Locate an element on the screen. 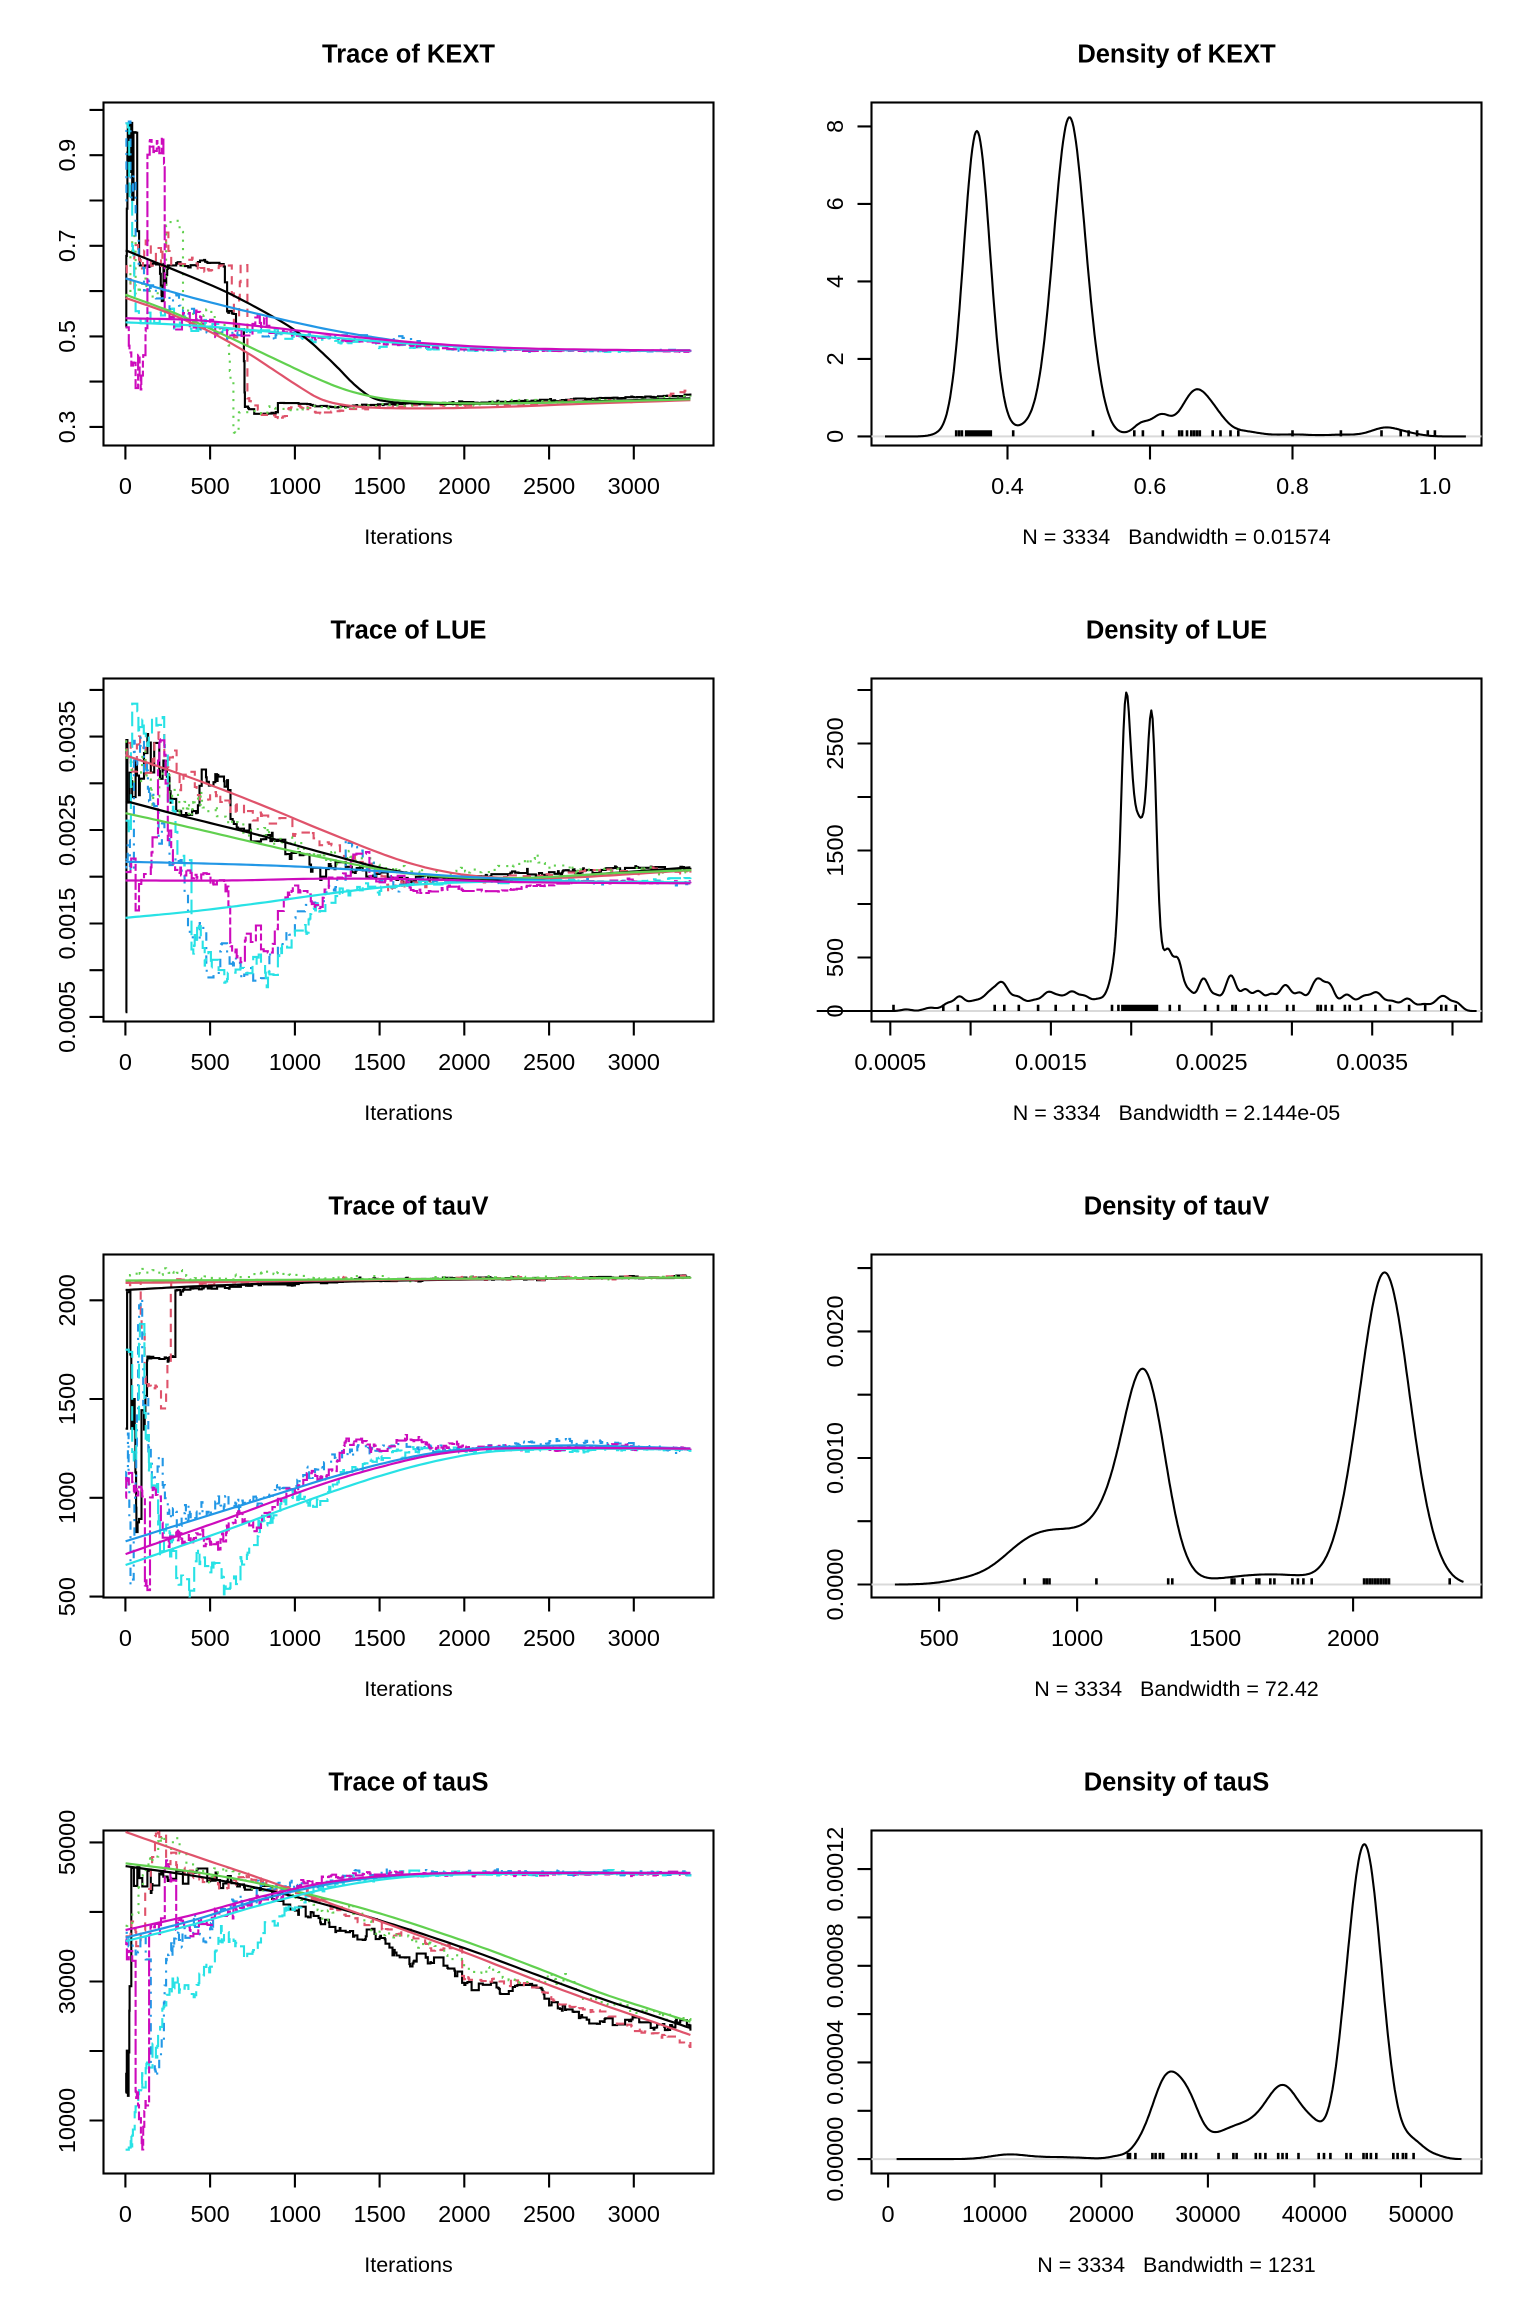 The height and width of the screenshot is (2304, 1536). svg-text: 0.9 is located at coordinates (67, 155).